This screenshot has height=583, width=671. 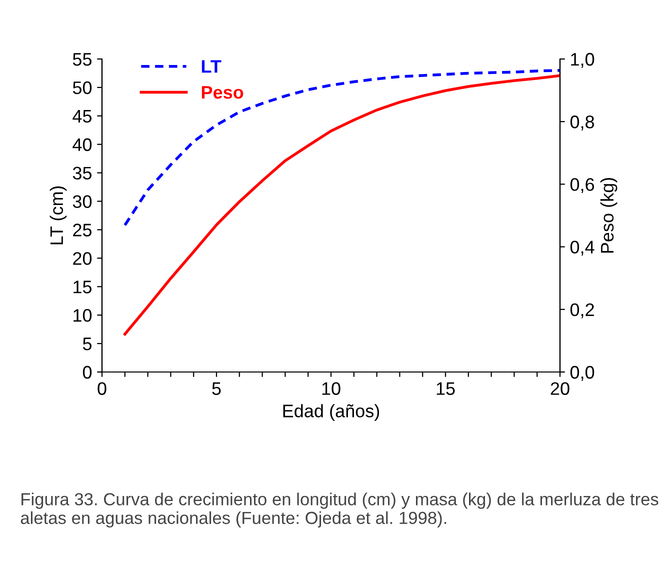 What do you see at coordinates (582, 248) in the screenshot?
I see `y2-tick-label: 0,4` at bounding box center [582, 248].